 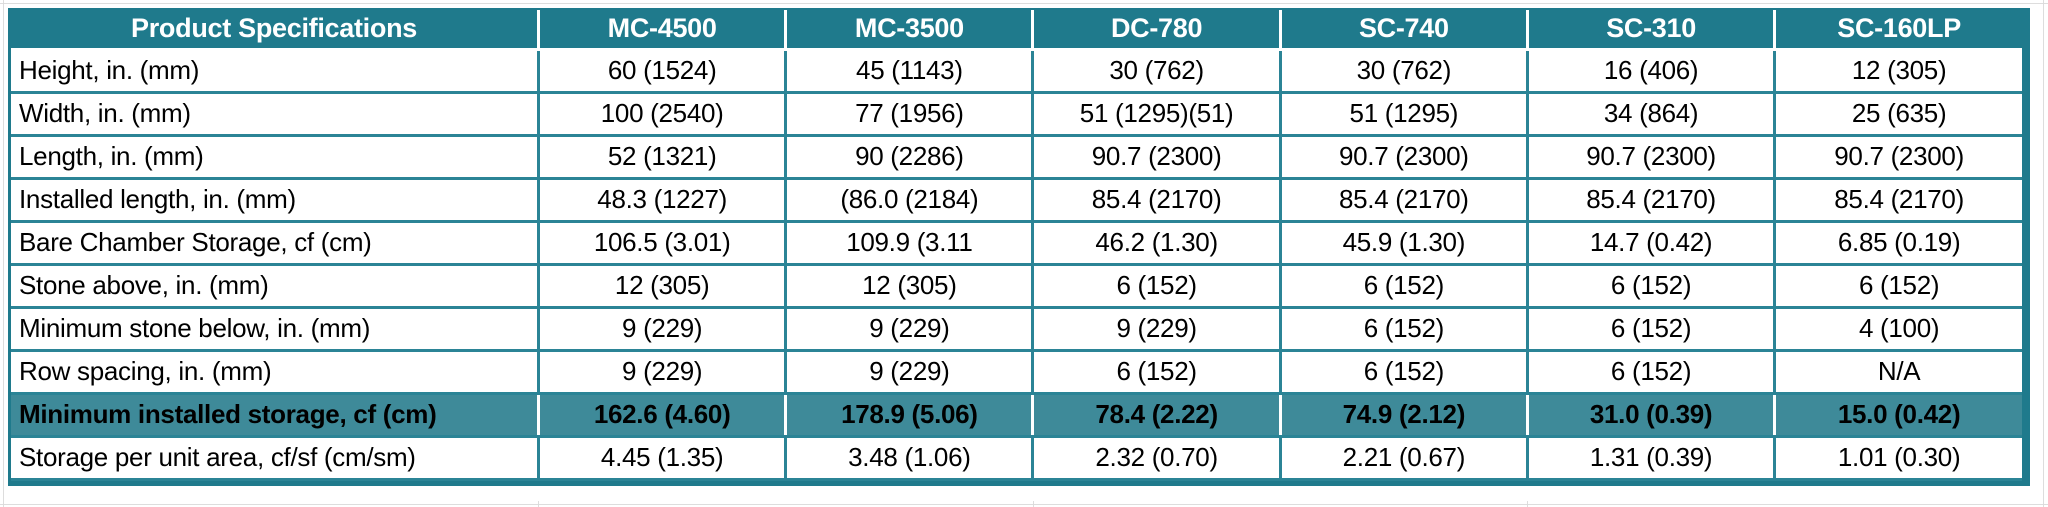 What do you see at coordinates (1024, 504) in the screenshot?
I see `margin-gridline-bottom` at bounding box center [1024, 504].